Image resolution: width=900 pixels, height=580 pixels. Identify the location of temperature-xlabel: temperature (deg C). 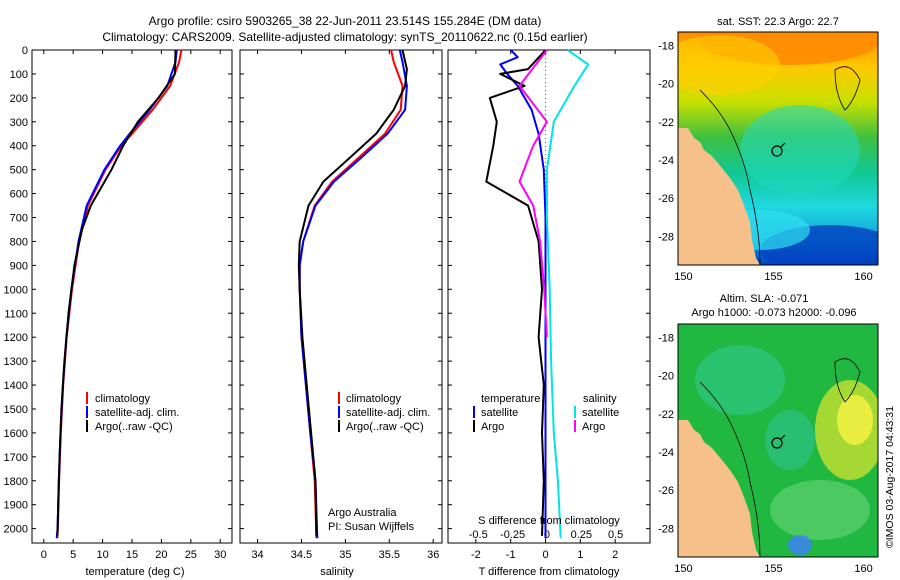
(134, 572).